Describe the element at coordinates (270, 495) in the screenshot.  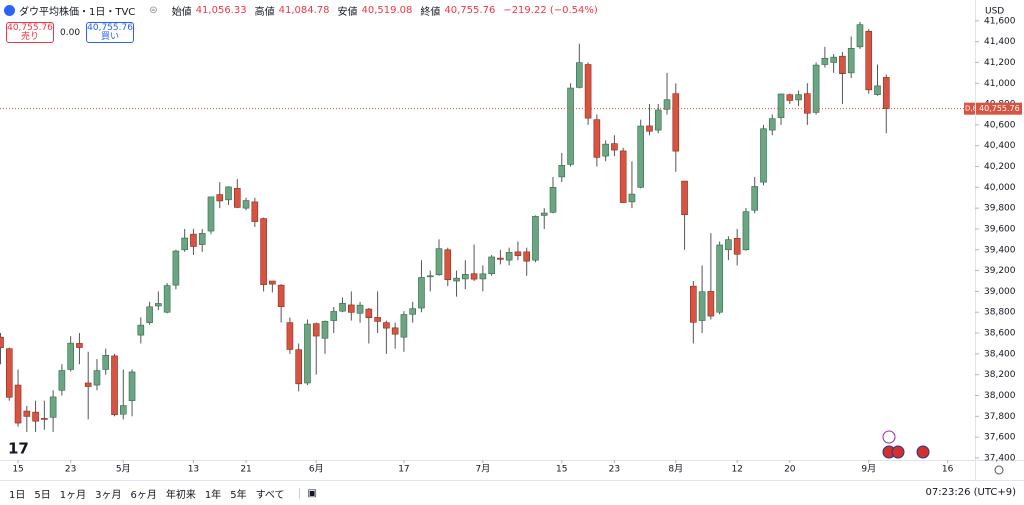
I see `range-button: すべて` at that location.